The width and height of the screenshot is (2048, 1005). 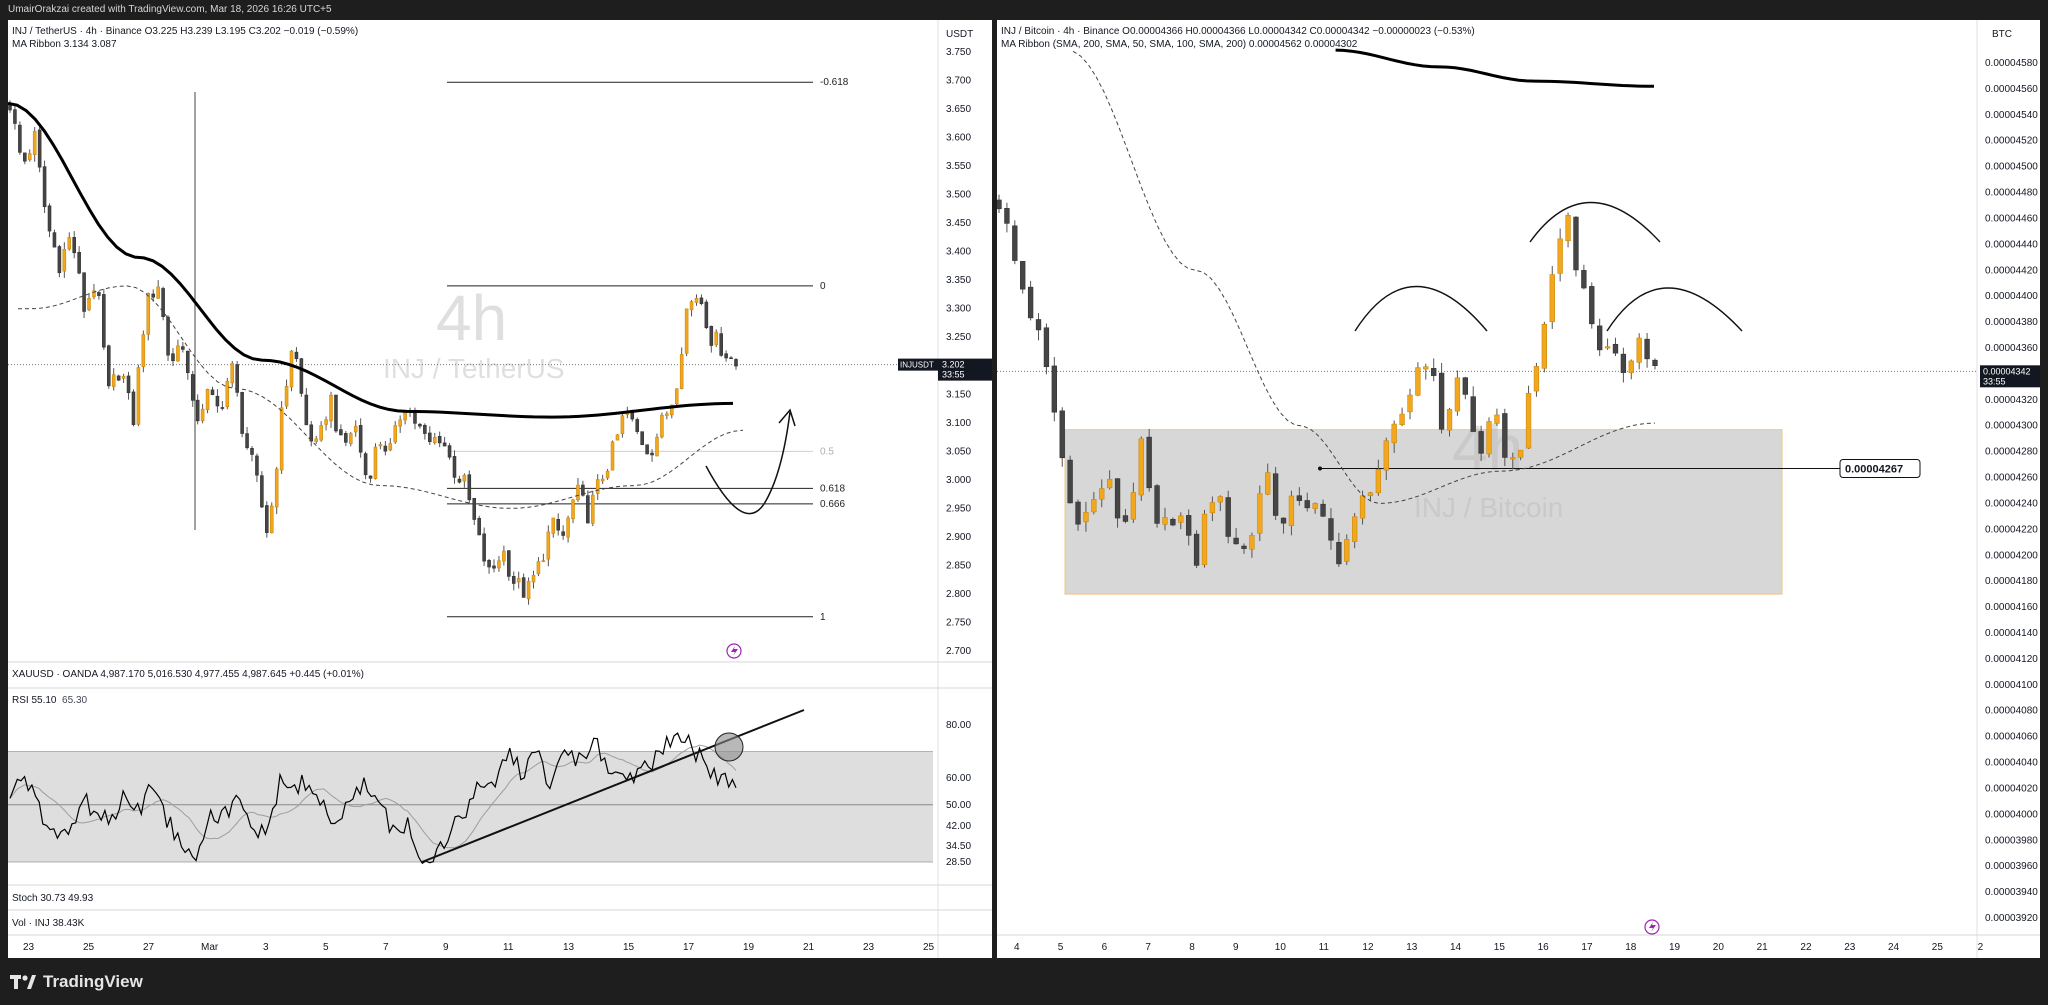 What do you see at coordinates (958, 451) in the screenshot?
I see `left-price-tick: 3.050` at bounding box center [958, 451].